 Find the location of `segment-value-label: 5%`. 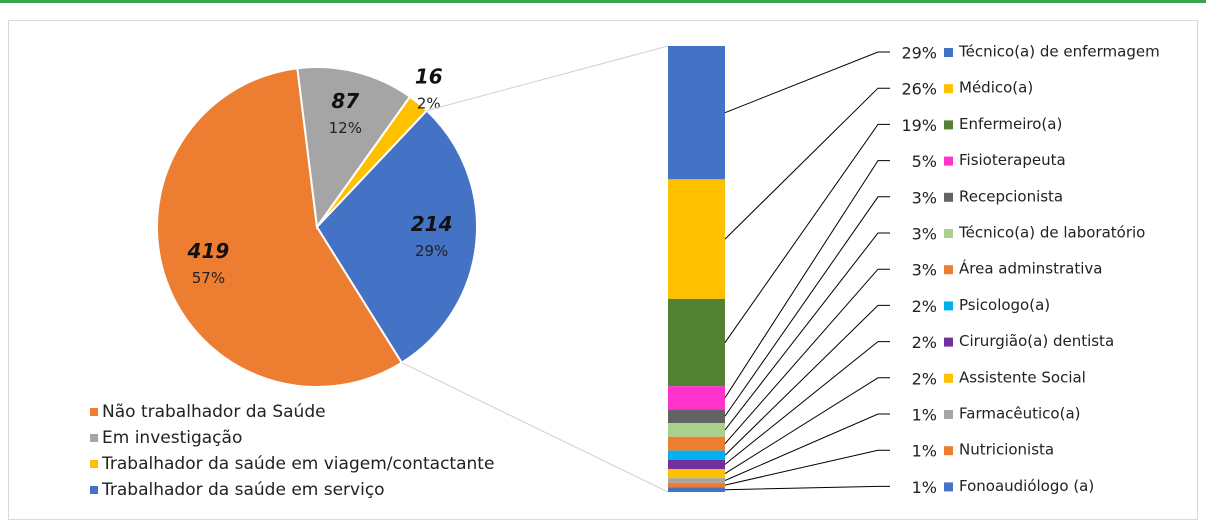

segment-value-label: 5% is located at coordinates (924, 161).